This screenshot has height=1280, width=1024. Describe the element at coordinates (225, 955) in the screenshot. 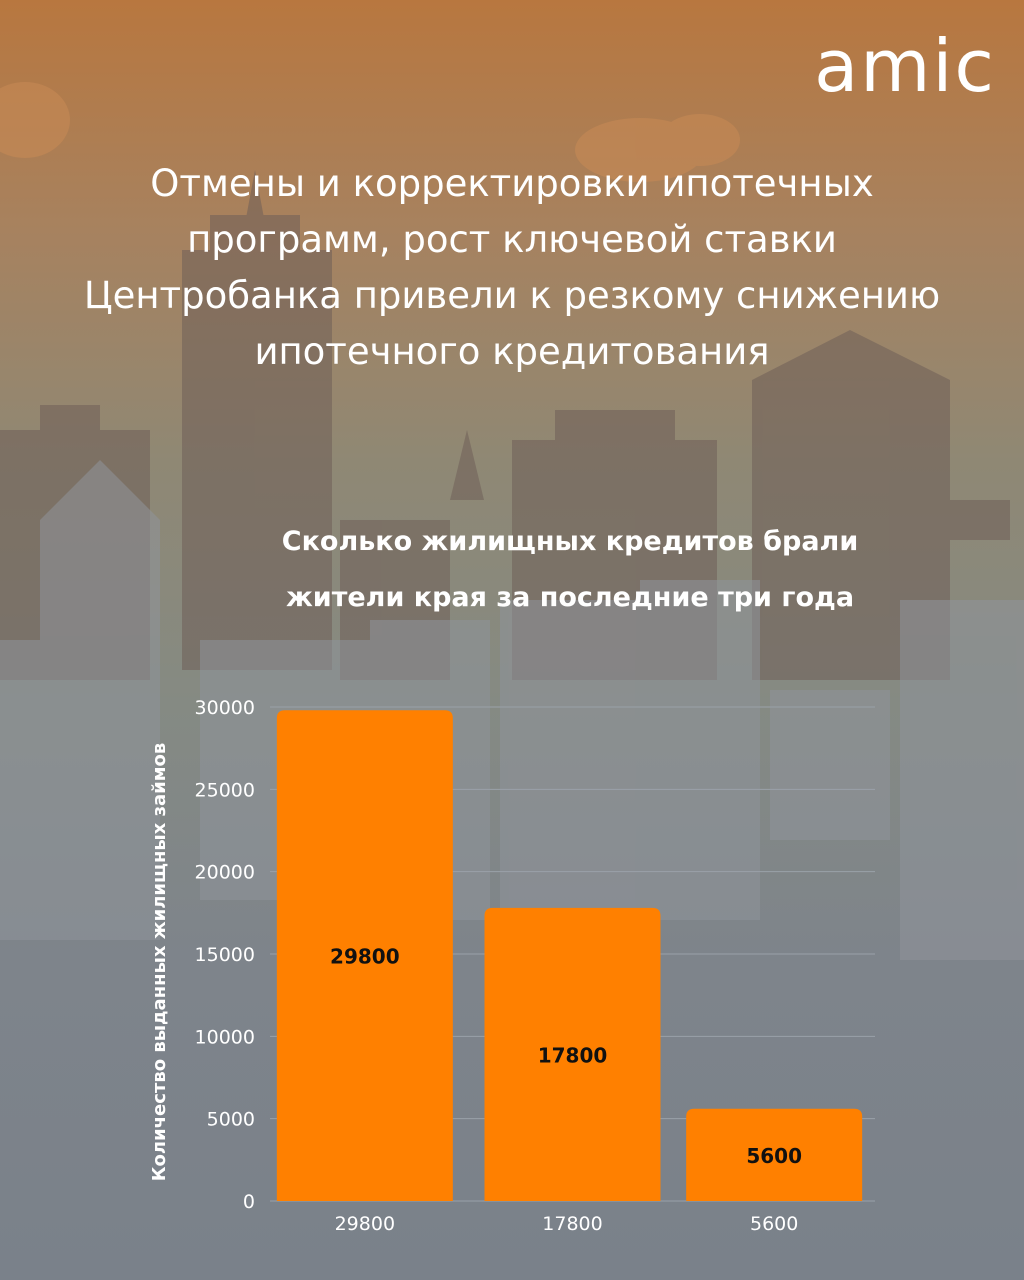

I see `y-tick-label: 15000` at that location.